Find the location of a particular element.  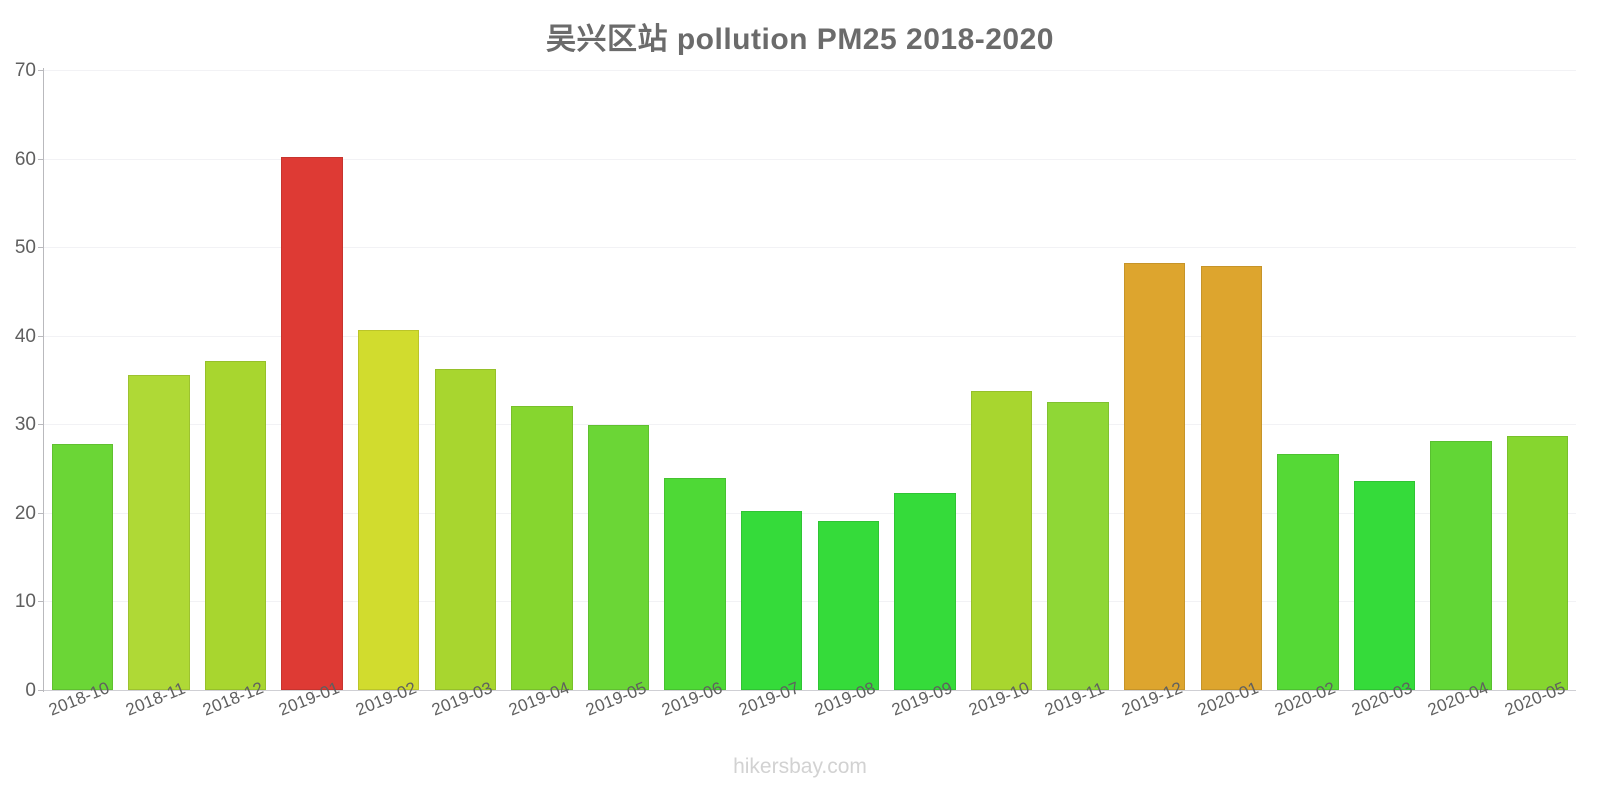

y-axis-tick-label: 40 is located at coordinates (25, 336).